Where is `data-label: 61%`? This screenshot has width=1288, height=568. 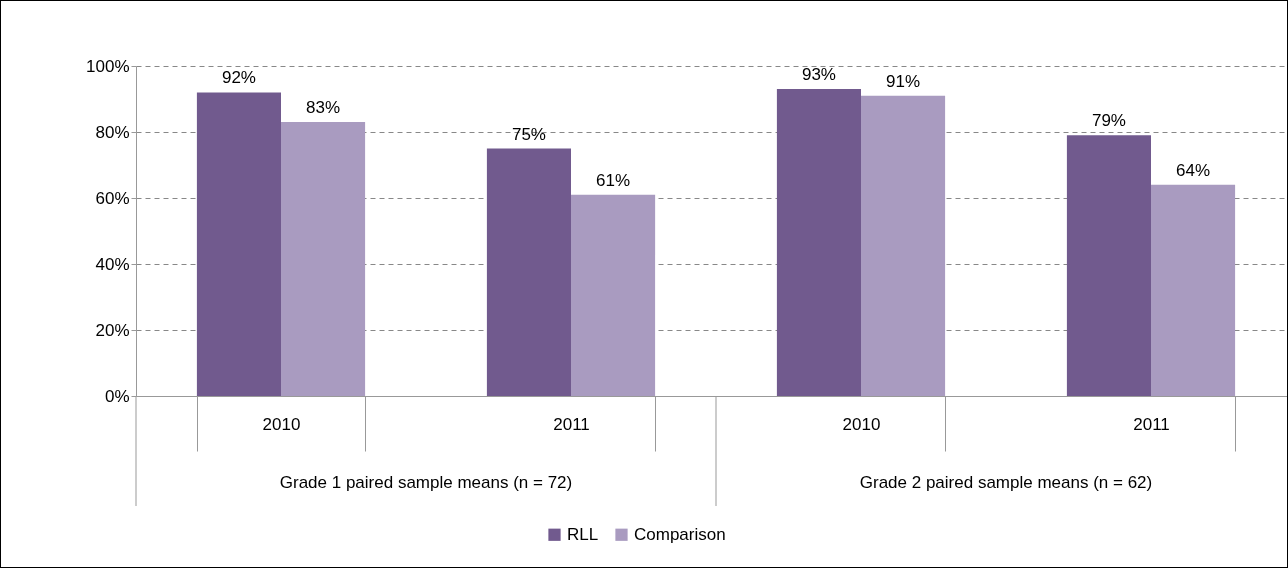 data-label: 61% is located at coordinates (613, 180).